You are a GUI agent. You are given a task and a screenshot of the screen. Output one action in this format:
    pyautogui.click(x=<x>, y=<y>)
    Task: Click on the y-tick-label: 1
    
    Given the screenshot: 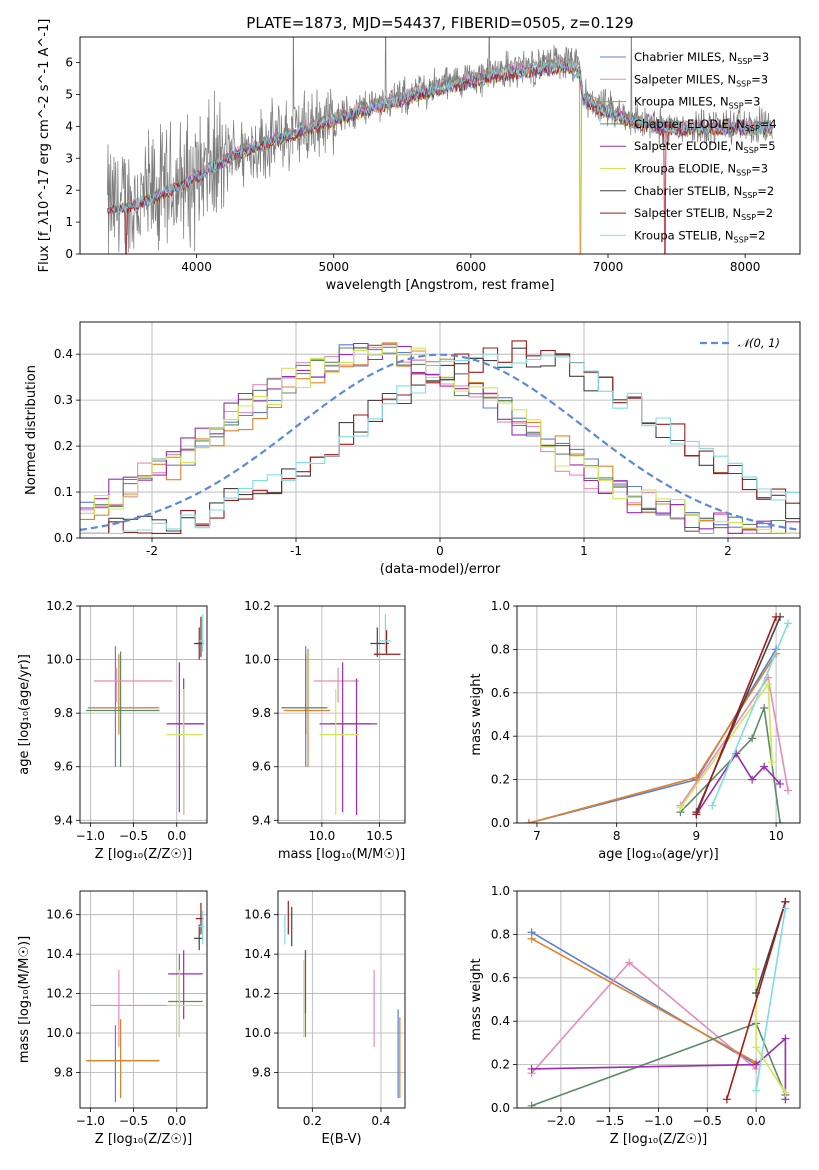 What is the action you would take?
    pyautogui.click(x=69, y=222)
    